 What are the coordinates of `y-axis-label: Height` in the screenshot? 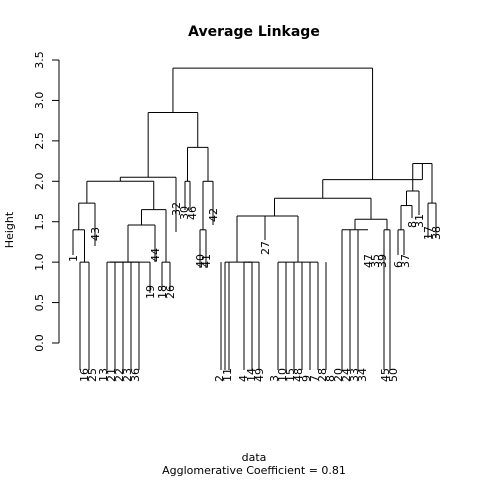 It's located at (9, 229).